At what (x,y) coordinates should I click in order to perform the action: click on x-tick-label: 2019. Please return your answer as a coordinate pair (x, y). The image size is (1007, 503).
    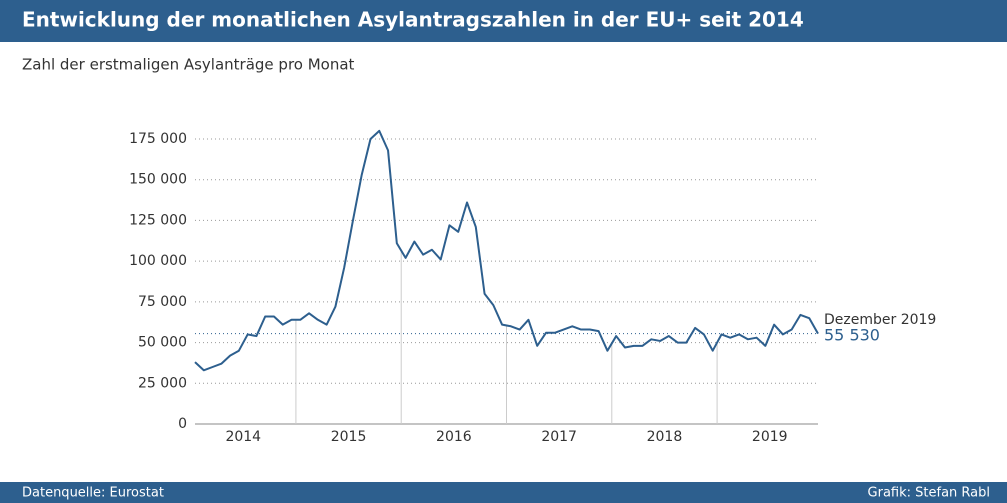
    Looking at the image, I should click on (770, 437).